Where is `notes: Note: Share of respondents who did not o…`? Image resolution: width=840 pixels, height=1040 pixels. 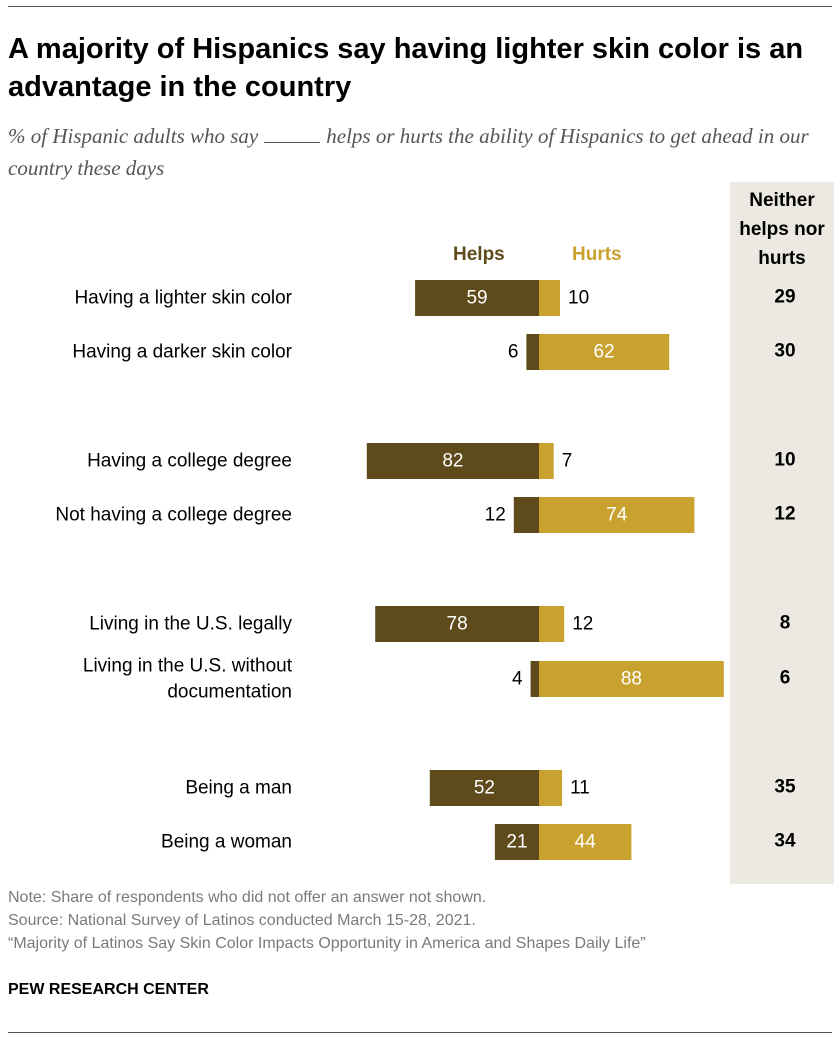
notes: Note: Share of respondents who did not o… is located at coordinates (420, 920).